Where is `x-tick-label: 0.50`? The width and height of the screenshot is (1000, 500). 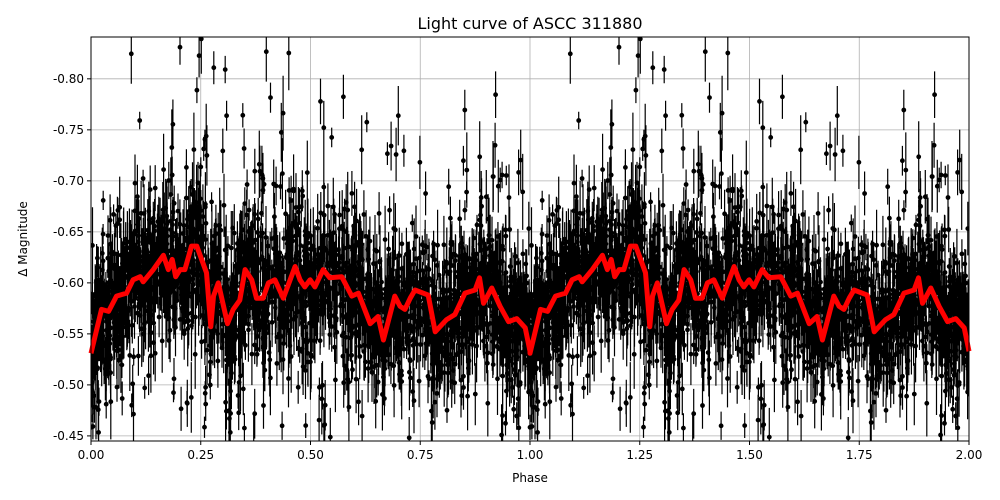 x-tick-label: 0.50 is located at coordinates (310, 455).